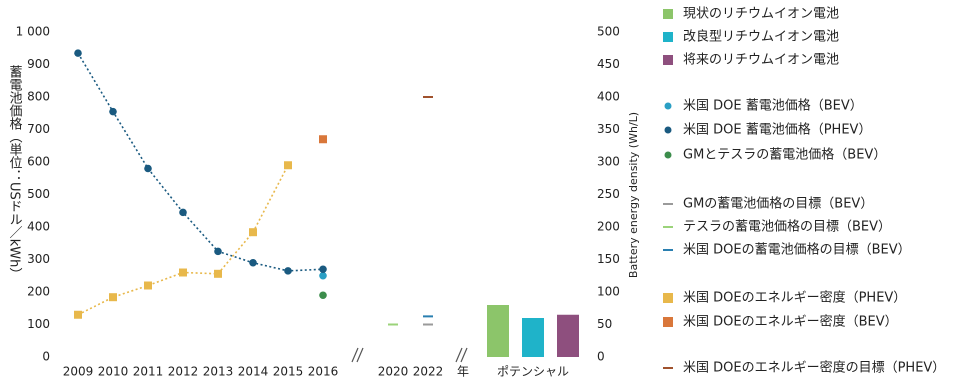  Describe the element at coordinates (15, 172) in the screenshot. I see `y-axis-title: 蓄電池価格（単位：USドル／kWh）` at that location.